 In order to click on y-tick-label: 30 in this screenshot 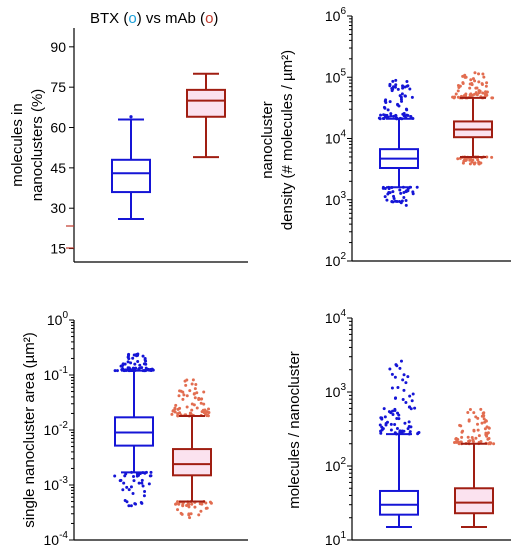, I will do `click(58, 208)`.